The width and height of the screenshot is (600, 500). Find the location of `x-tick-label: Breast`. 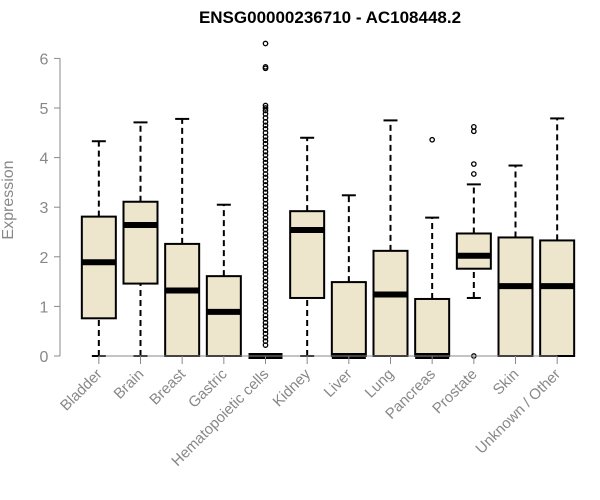

x-tick-label: Breast is located at coordinates (167, 386).